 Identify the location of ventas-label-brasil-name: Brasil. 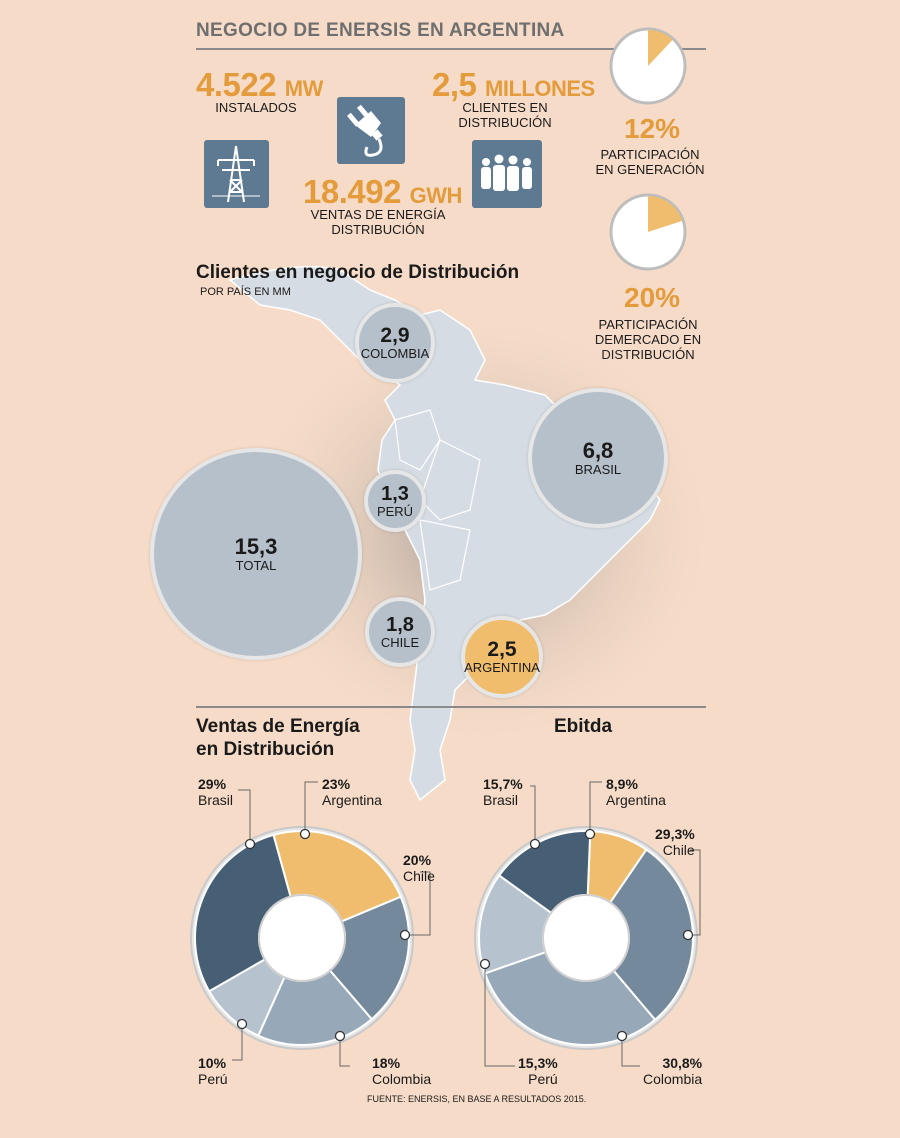
(216, 800).